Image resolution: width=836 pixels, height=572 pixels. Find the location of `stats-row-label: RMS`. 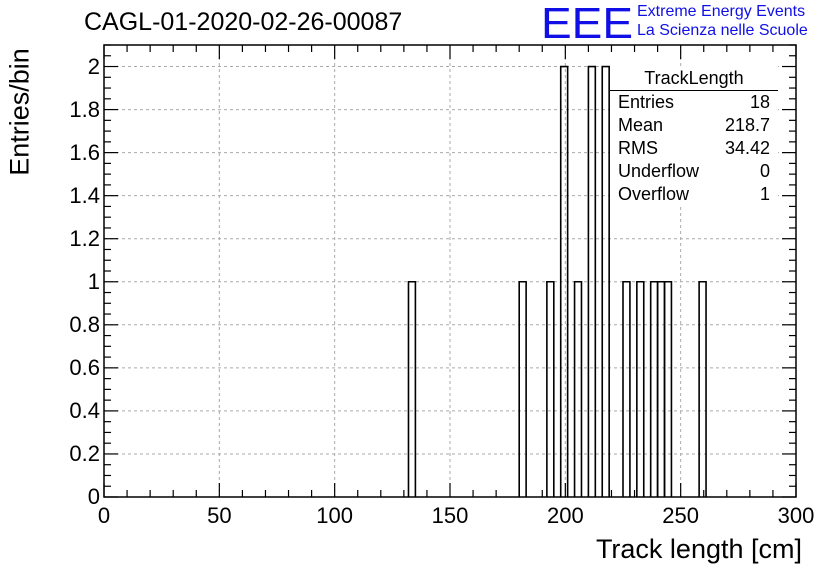

stats-row-label: RMS is located at coordinates (638, 148).